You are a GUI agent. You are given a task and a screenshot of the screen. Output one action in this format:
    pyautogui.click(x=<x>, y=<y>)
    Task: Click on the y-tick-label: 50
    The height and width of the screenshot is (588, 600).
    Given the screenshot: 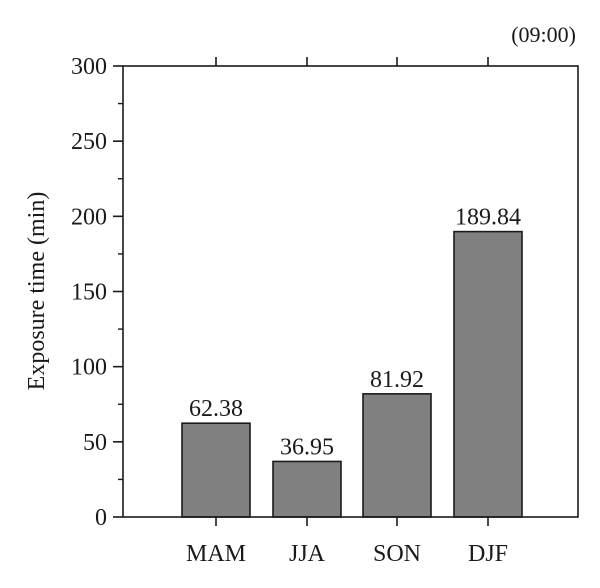 What is the action you would take?
    pyautogui.click(x=95, y=443)
    